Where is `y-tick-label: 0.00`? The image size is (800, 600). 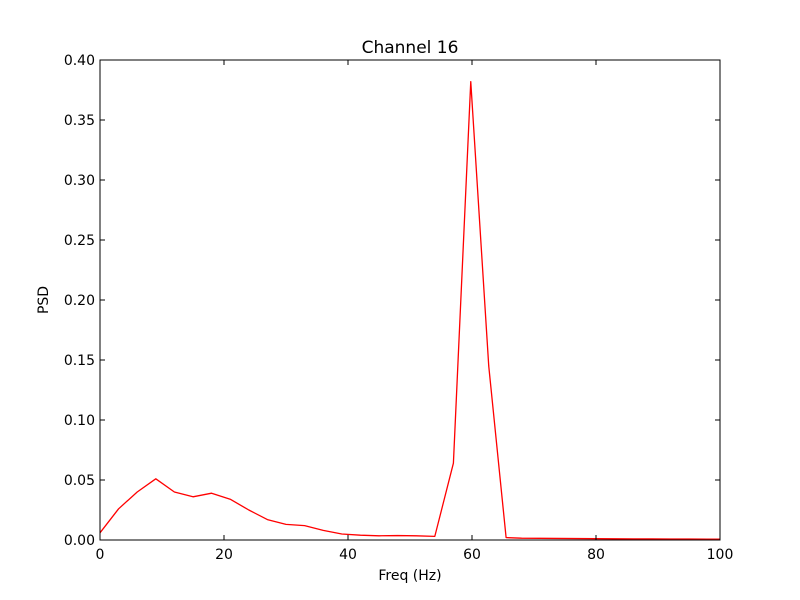 y-tick-label: 0.00 is located at coordinates (79, 541).